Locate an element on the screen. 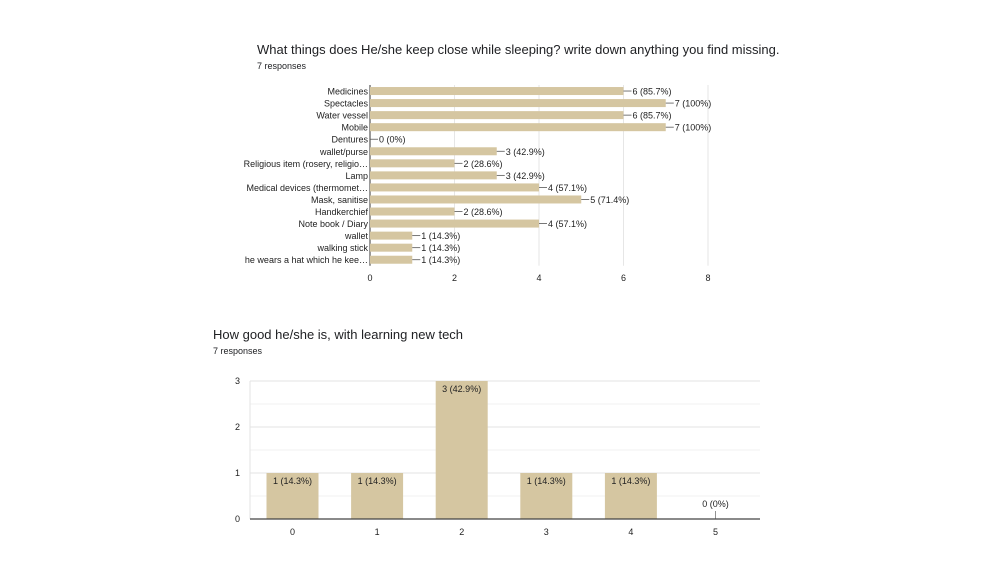 Image resolution: width=1000 pixels, height=562 pixels. data-label: 5 (71.4%) is located at coordinates (609, 200).